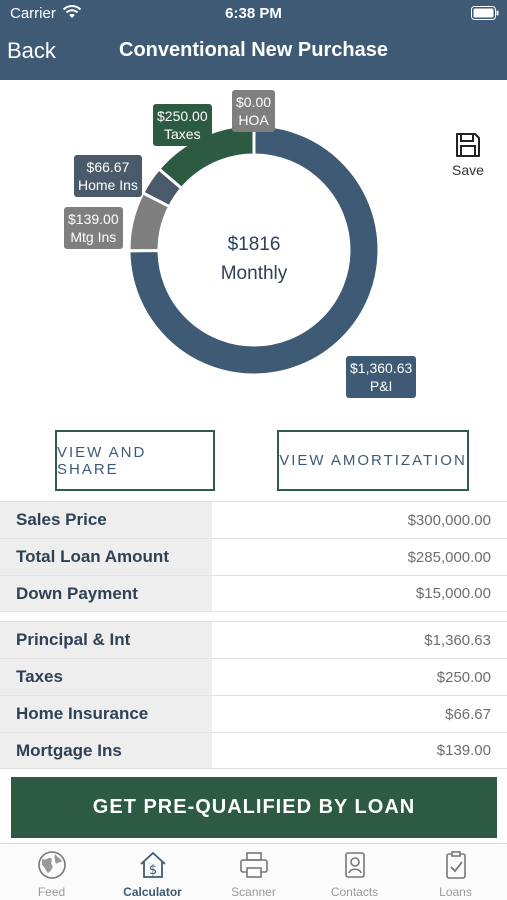 This screenshot has width=507, height=900. I want to click on row-label: Principal & Int, so click(106, 640).